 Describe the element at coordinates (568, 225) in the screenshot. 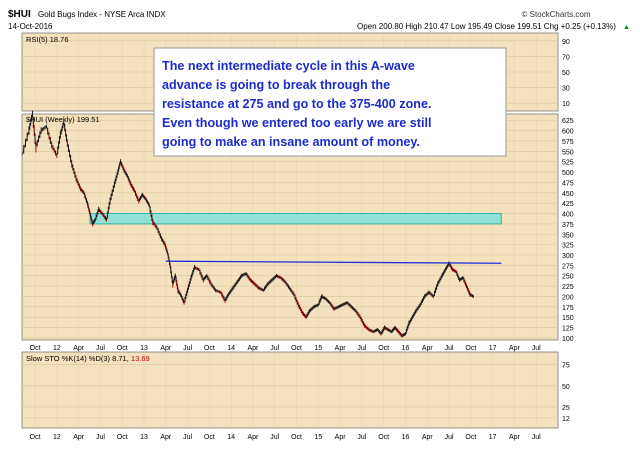

I see `price-tick-label: 375` at that location.